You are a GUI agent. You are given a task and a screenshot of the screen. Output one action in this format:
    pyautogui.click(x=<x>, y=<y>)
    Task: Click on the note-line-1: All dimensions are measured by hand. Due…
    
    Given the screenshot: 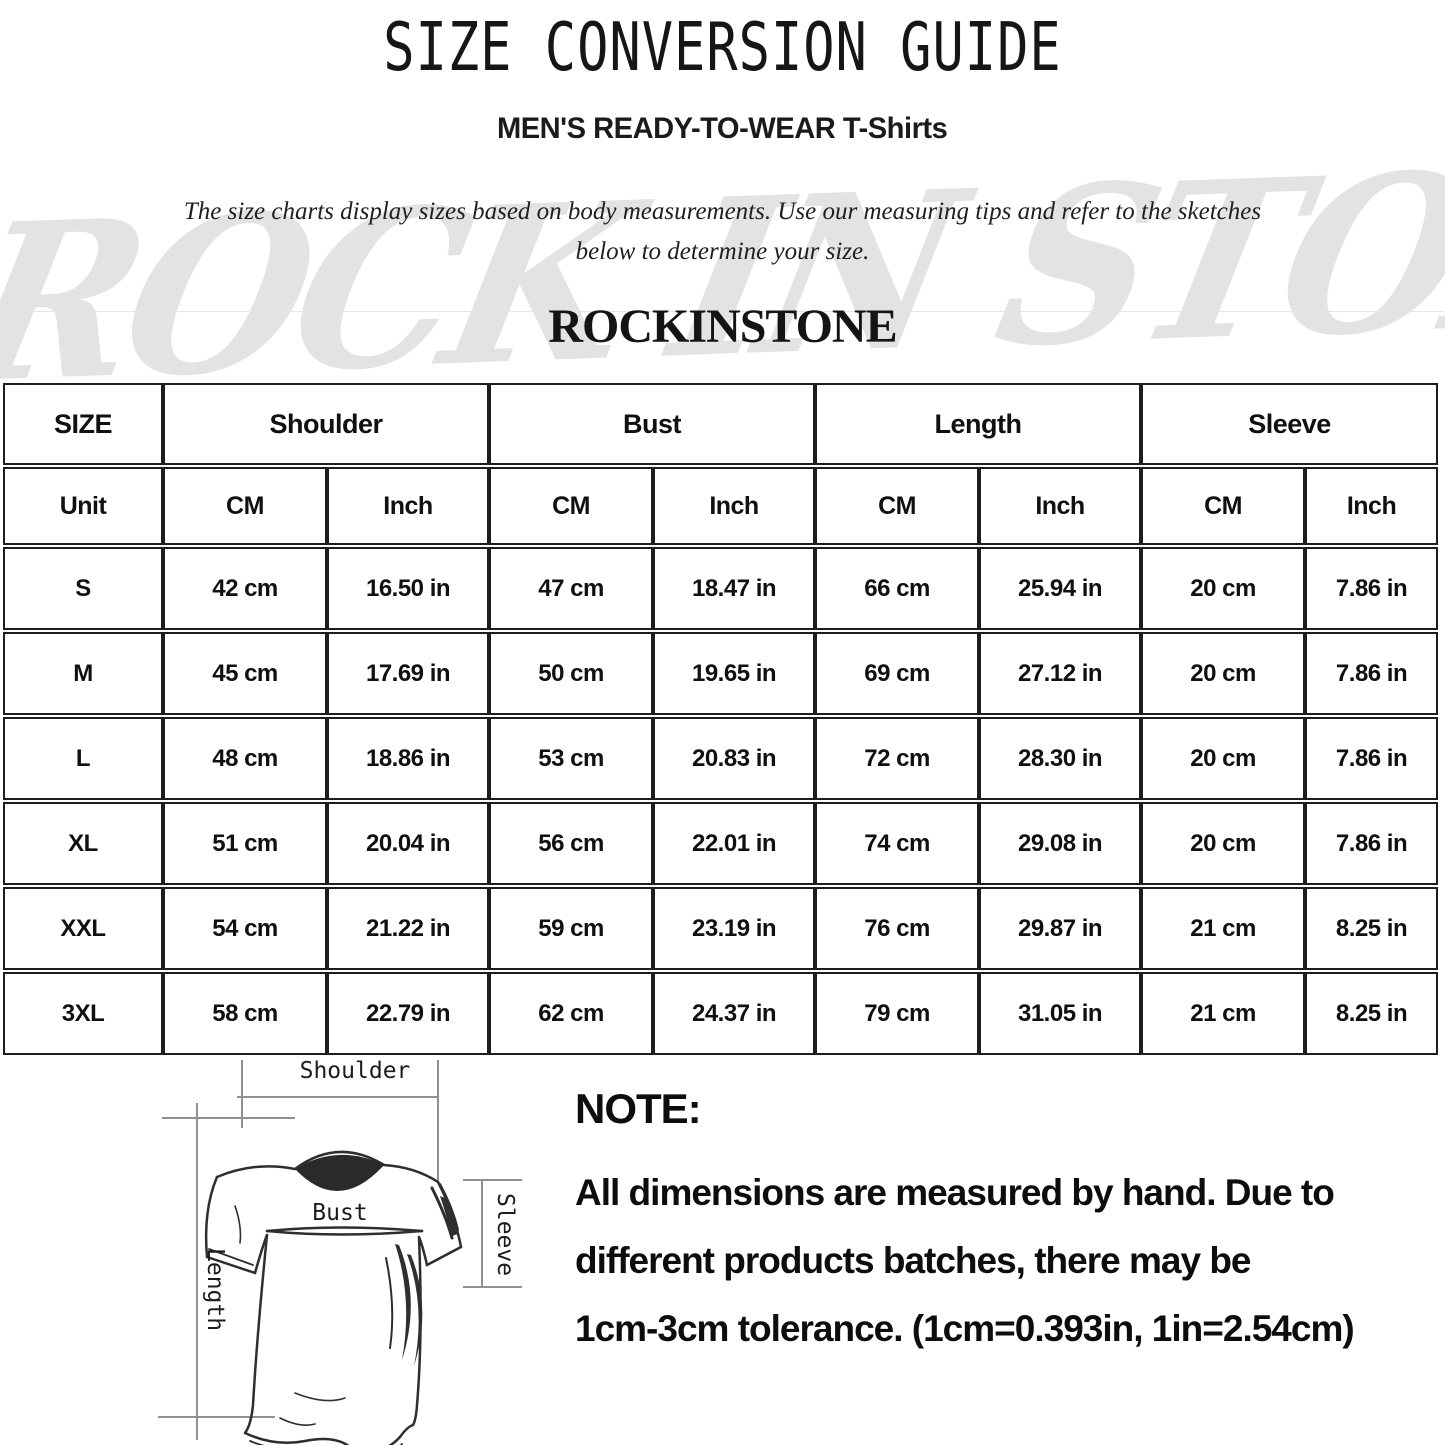 What is the action you would take?
    pyautogui.click(x=955, y=1192)
    